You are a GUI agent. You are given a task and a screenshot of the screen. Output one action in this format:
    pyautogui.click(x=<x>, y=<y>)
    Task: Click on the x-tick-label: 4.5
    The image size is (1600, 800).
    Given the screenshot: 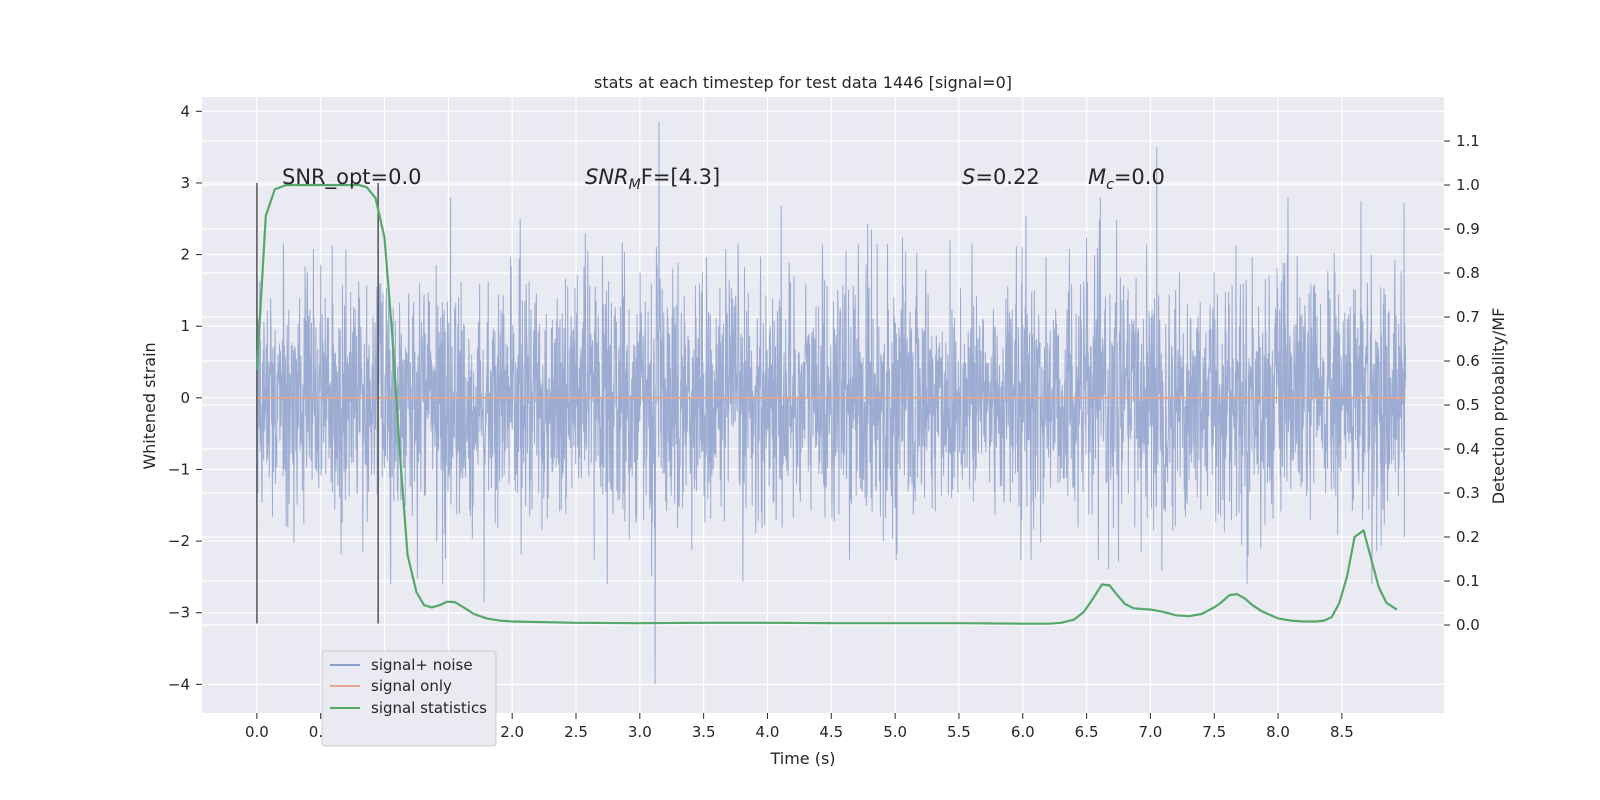 What is the action you would take?
    pyautogui.click(x=831, y=732)
    